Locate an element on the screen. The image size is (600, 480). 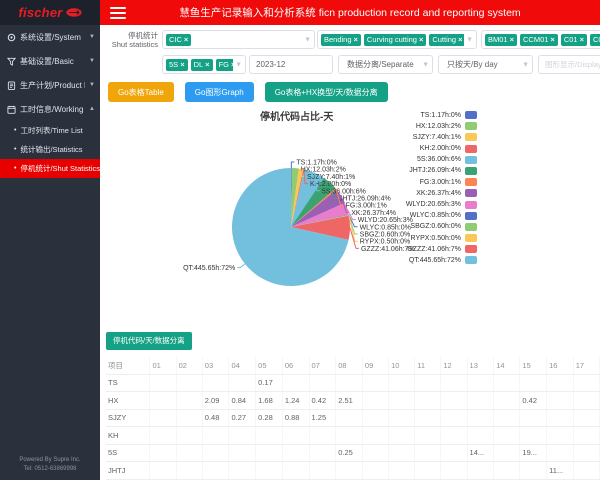
pie-slice-FG is located at coordinates (314, 207).